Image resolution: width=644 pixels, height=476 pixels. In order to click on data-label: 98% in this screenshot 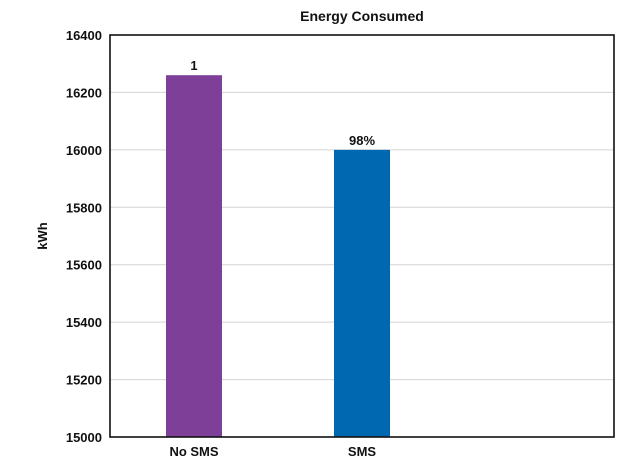, I will do `click(362, 140)`.